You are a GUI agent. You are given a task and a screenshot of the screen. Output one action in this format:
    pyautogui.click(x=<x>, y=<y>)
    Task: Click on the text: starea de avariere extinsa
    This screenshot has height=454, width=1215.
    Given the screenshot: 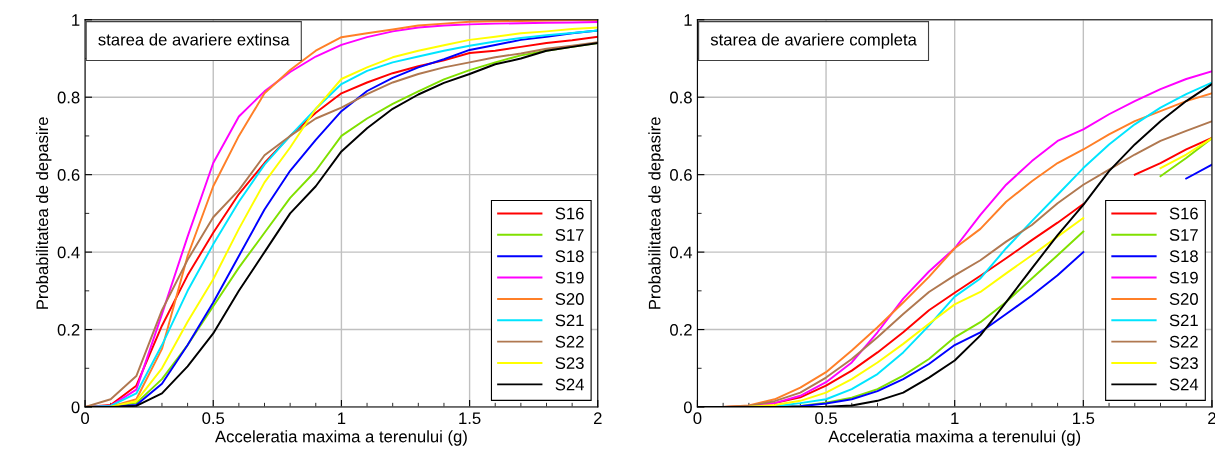 What is the action you would take?
    pyautogui.click(x=194, y=39)
    